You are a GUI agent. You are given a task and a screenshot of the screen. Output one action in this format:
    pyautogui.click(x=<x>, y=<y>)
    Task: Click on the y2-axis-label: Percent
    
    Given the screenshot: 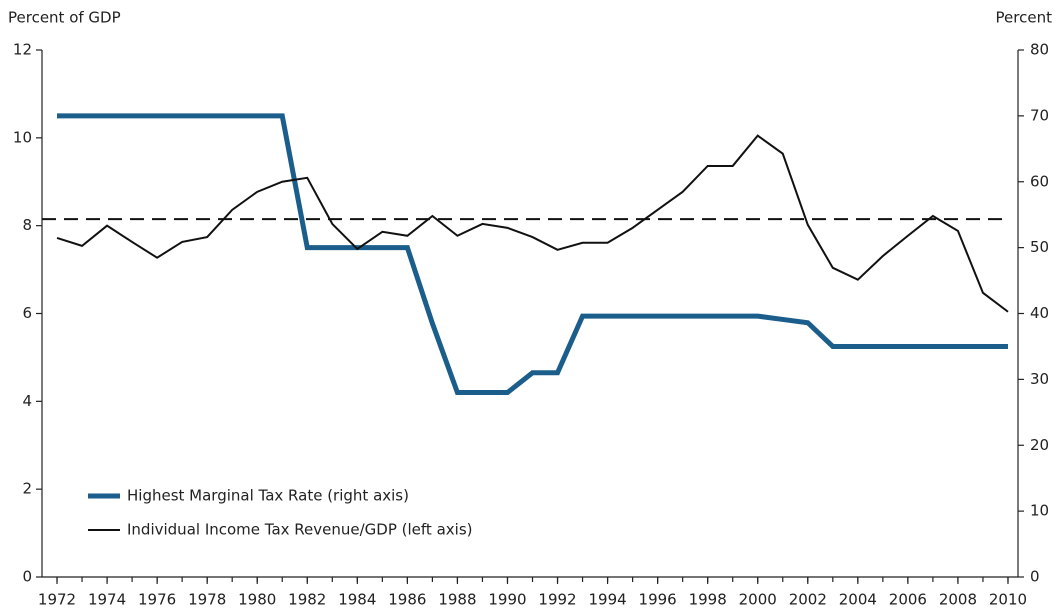 What is the action you would take?
    pyautogui.click(x=1024, y=18)
    